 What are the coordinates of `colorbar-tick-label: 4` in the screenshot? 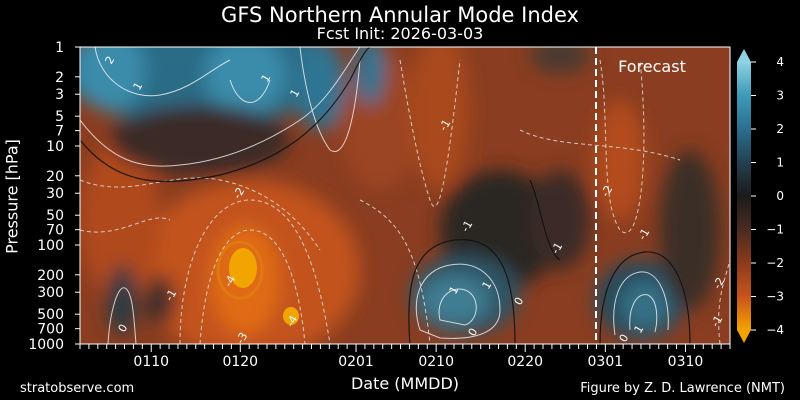 It's located at (780, 62).